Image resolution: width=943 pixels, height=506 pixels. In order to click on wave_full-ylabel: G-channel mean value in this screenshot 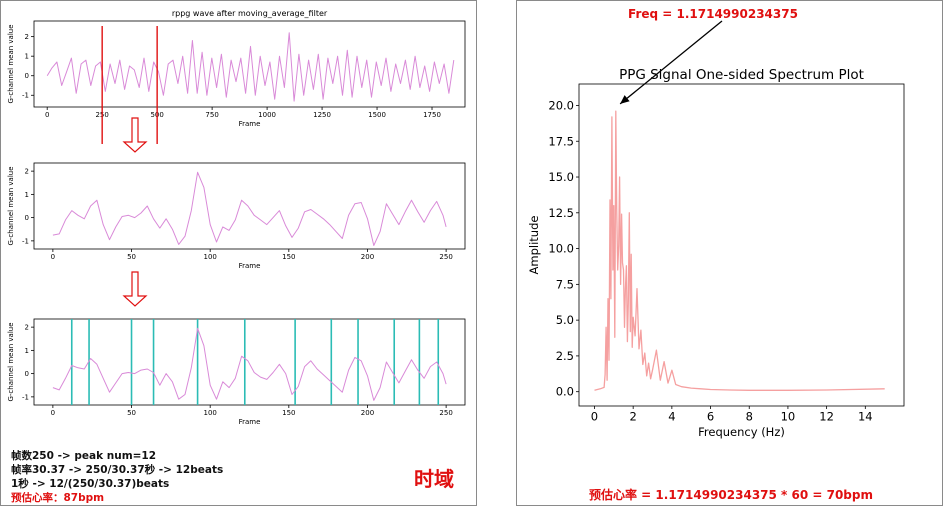, I will do `click(11, 63)`.